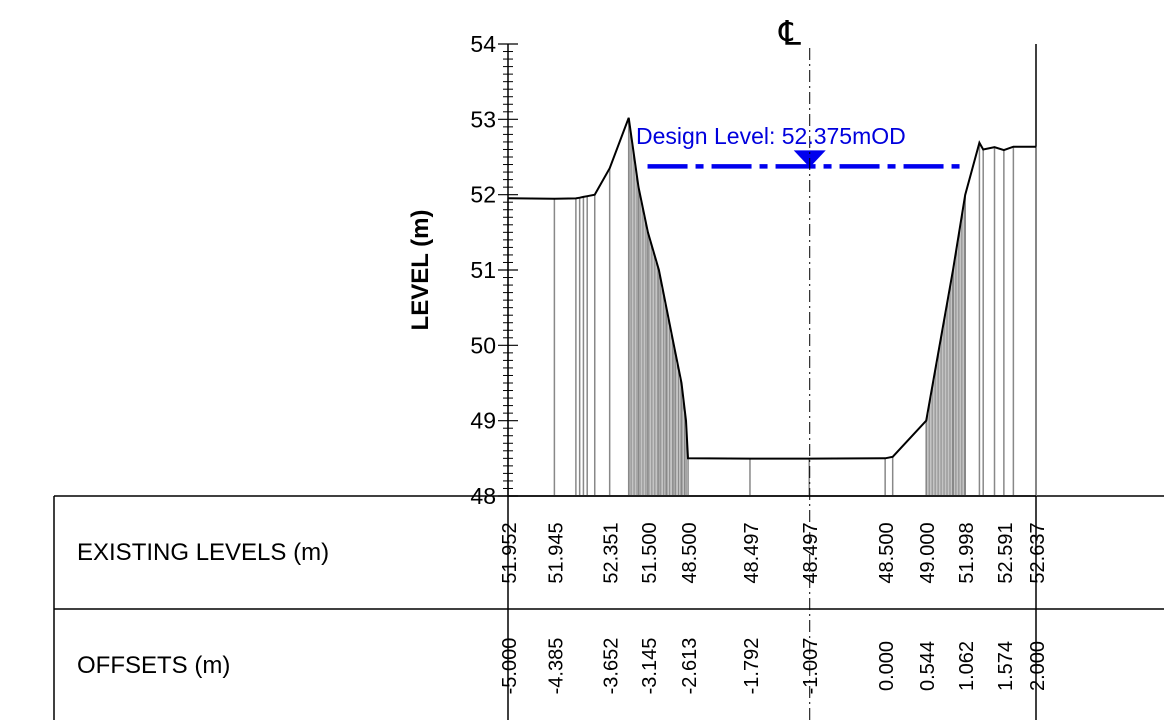 Image resolution: width=1164 pixels, height=720 pixels. Describe the element at coordinates (887, 666) in the screenshot. I see `offset-value: 0.000` at that location.